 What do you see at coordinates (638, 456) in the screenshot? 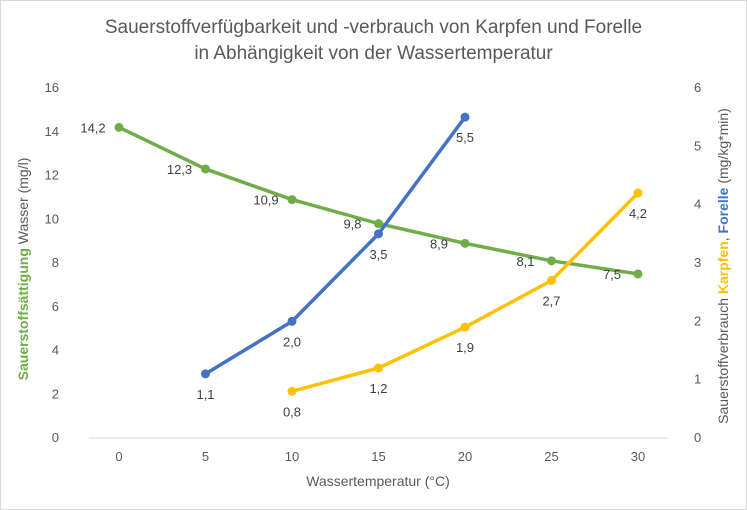
I see `x-tick-label: 30` at bounding box center [638, 456].